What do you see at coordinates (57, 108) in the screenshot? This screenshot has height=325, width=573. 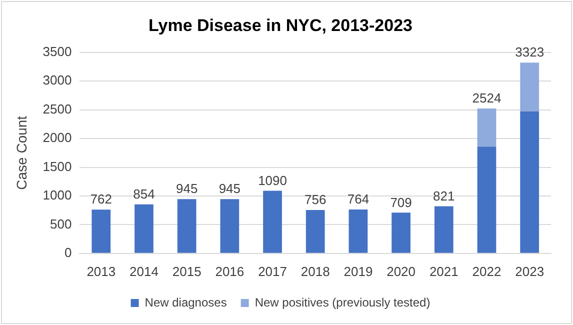 I see `y-tick-label: 2500` at bounding box center [57, 108].